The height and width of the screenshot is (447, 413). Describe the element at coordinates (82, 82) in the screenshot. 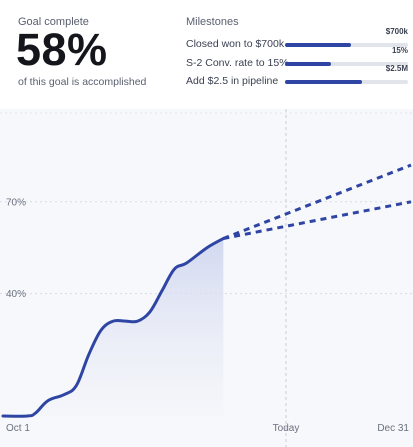

I see `goal-description: of this goal is accomplished` at that location.